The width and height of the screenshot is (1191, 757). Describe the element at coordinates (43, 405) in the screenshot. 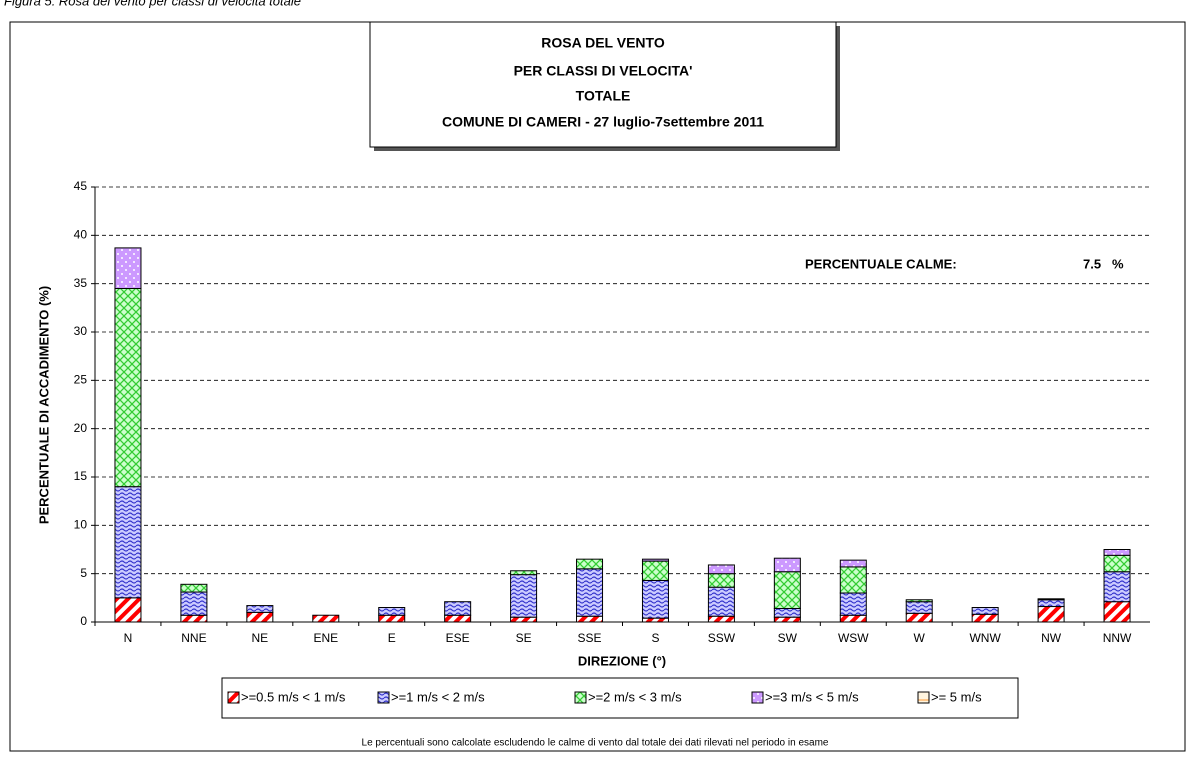

I see `y-axis-label: PERCENTUALE DI ACCADIMENTO (%)` at that location.